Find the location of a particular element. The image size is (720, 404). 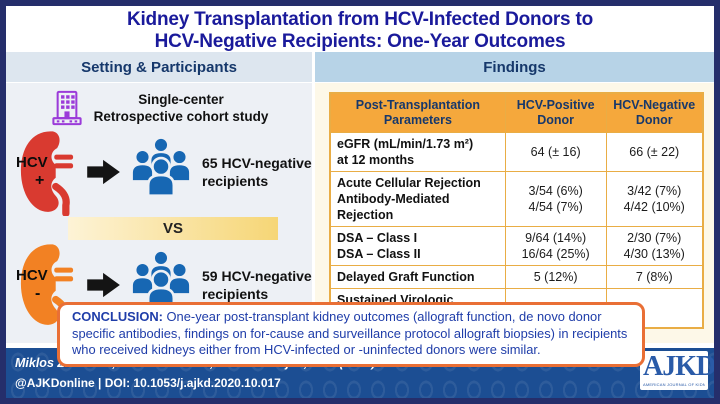

hcv-negative-value-cell: 2/30 (7%) 4/30 (13%) is located at coordinates (654, 246).